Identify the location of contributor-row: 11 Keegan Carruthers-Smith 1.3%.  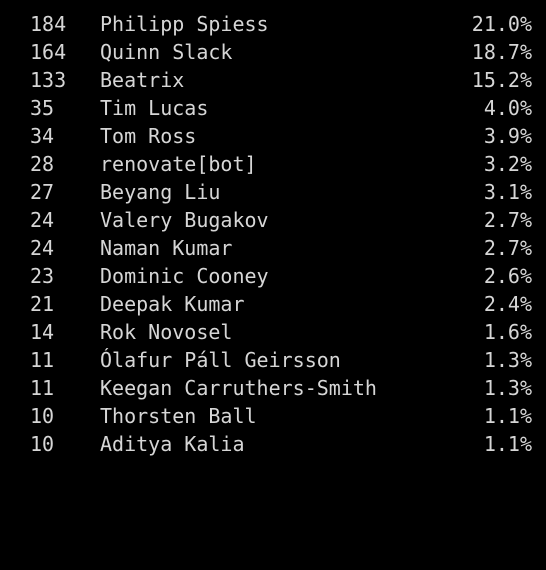
(273, 388).